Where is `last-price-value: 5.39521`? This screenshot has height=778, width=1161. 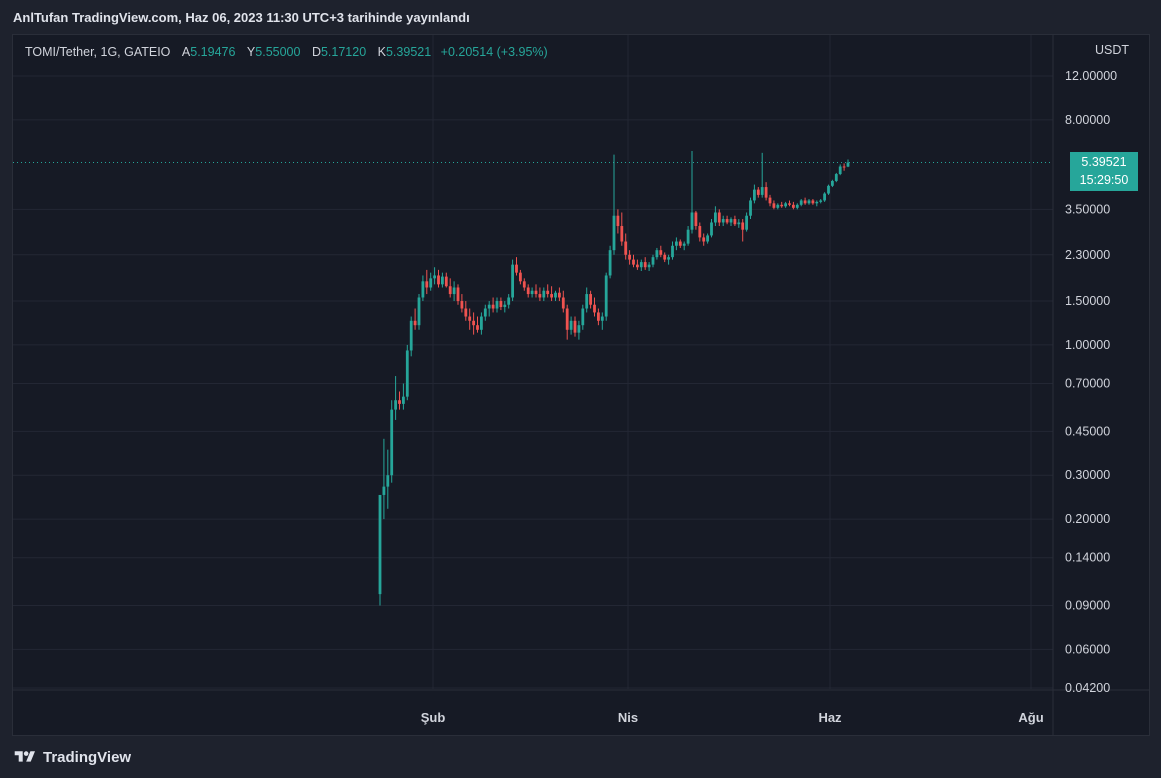 last-price-value: 5.39521 is located at coordinates (1104, 161).